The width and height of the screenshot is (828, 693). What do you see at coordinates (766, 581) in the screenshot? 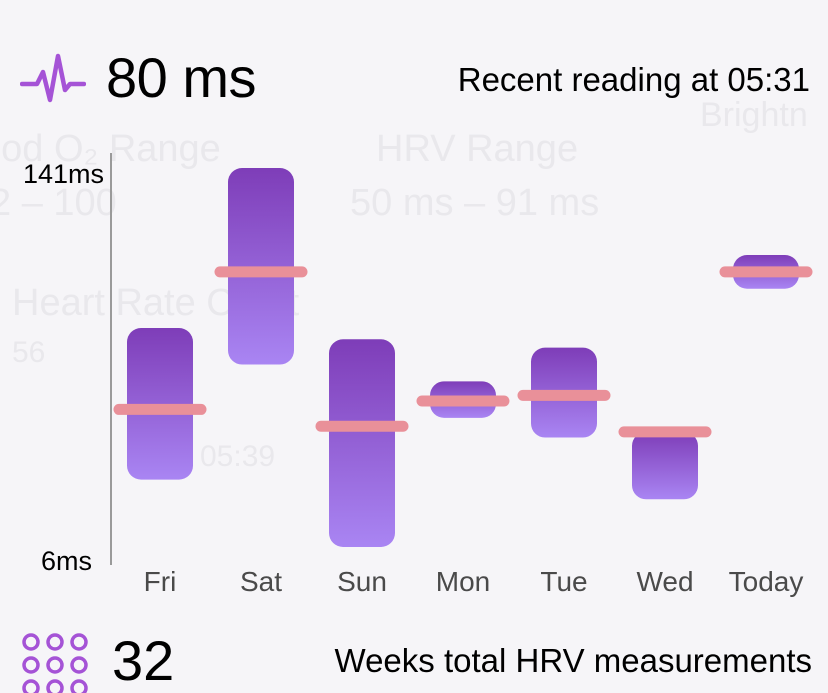
I see `x-label-today: Today` at bounding box center [766, 581].